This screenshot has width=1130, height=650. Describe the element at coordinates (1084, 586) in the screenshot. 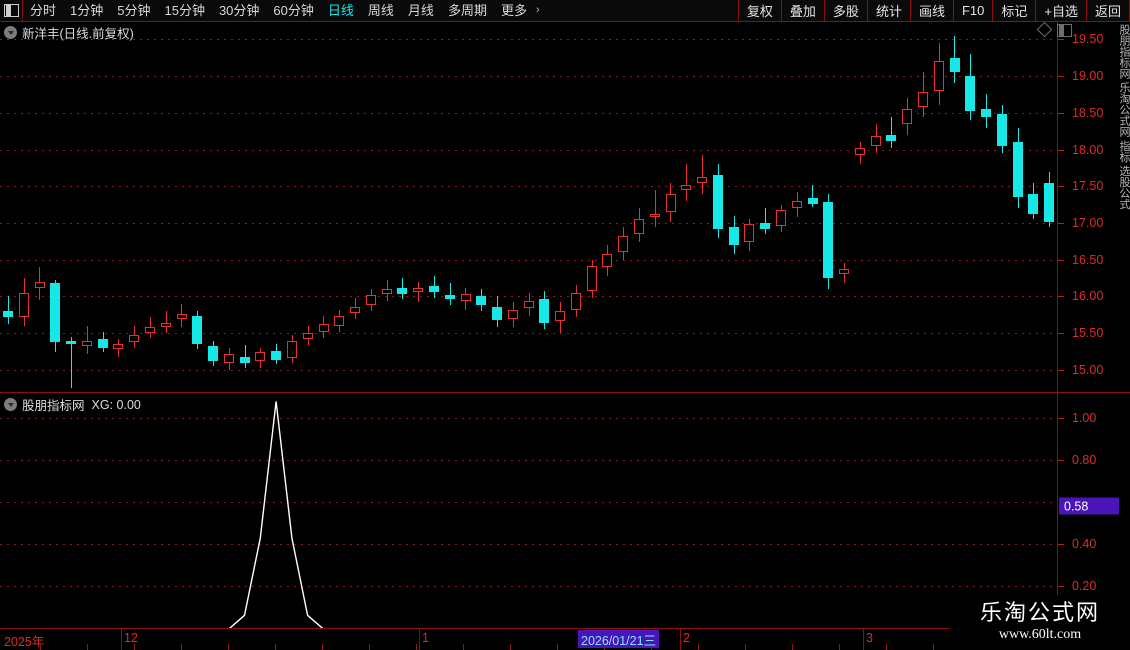

I see `indicator-tick-label: 0.20` at that location.